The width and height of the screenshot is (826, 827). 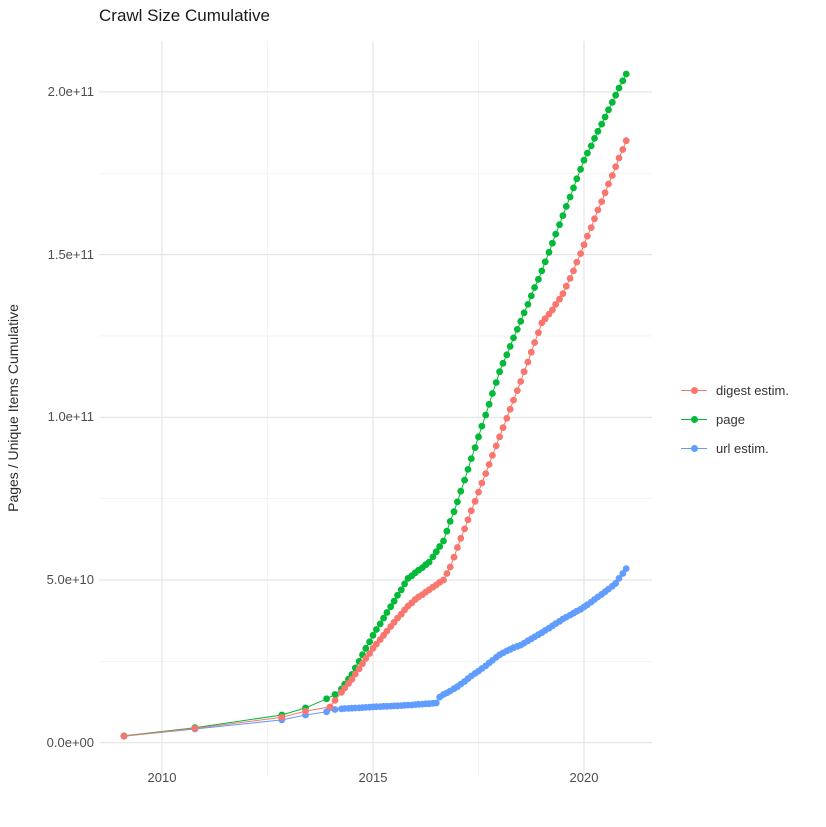 I want to click on y-tick-label: 0.0e+00, so click(x=70, y=742).